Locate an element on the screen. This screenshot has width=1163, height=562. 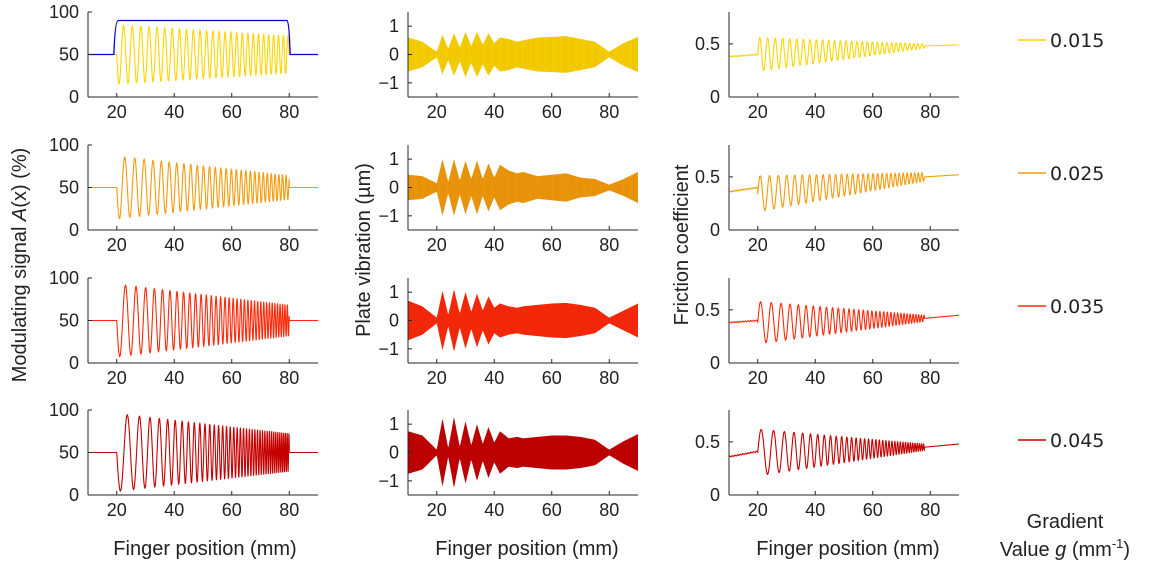
panel-modulating-signal-g0015: 20 40 60 80 0 50 100 is located at coordinates (183, 62).